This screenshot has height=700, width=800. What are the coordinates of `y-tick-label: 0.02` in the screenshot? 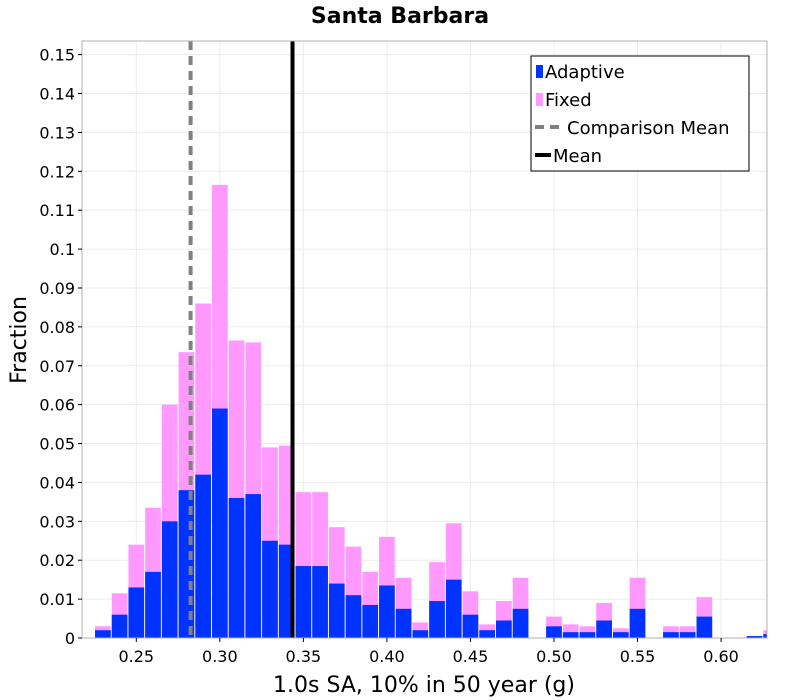 It's located at (57, 560).